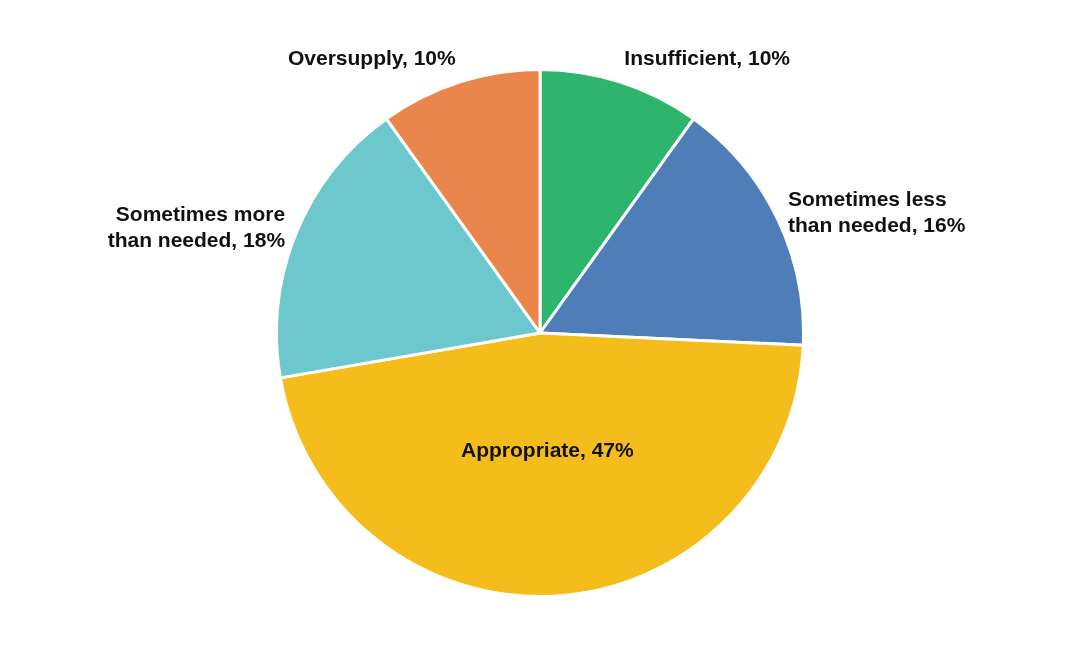  I want to click on slice-label: Appropriate, 47%, so click(548, 450).